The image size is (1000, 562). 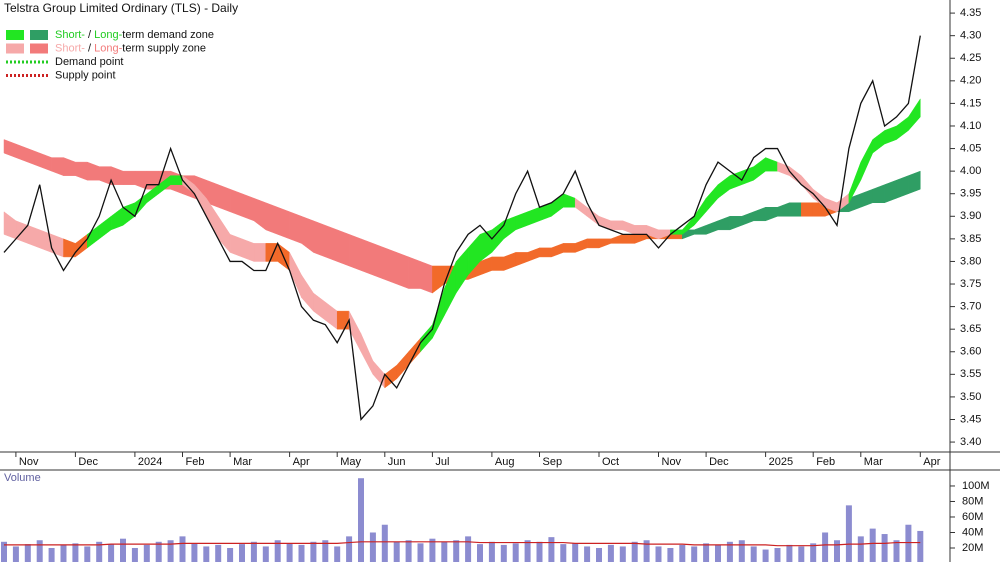 I want to click on x-tick-label: Feb, so click(x=195, y=462).